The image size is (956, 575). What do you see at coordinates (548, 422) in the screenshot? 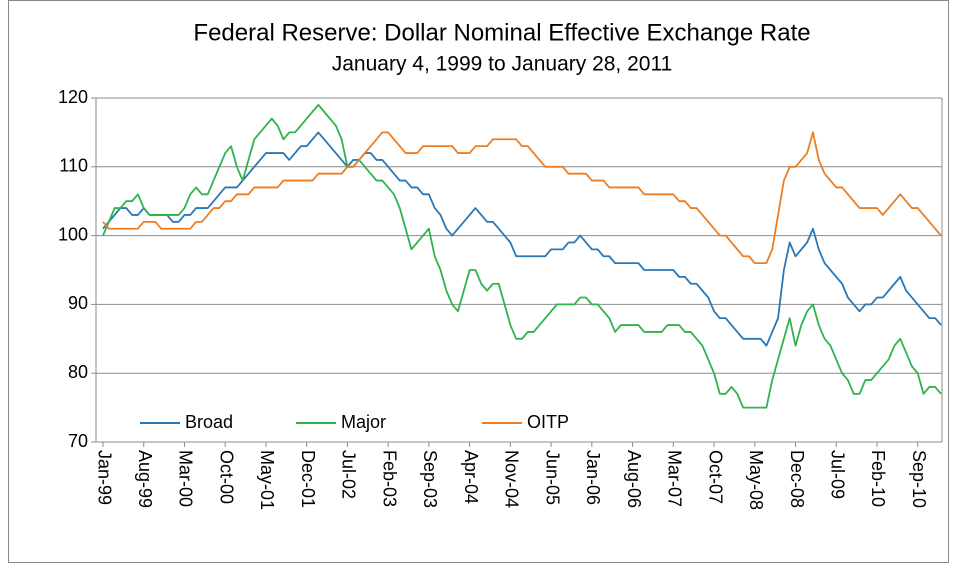
I see `legend-label: OITP` at bounding box center [548, 422].